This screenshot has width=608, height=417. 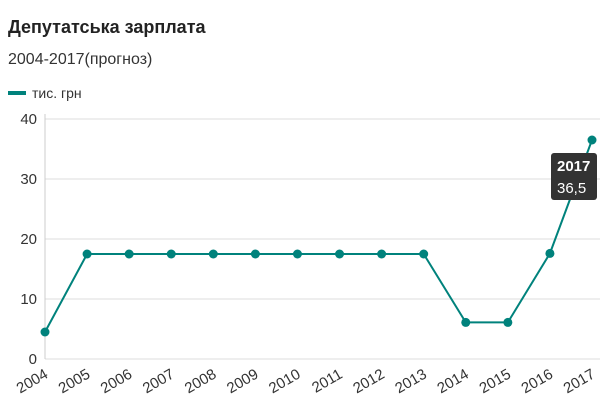 I want to click on x-tick-label: 2008, so click(x=200, y=381).